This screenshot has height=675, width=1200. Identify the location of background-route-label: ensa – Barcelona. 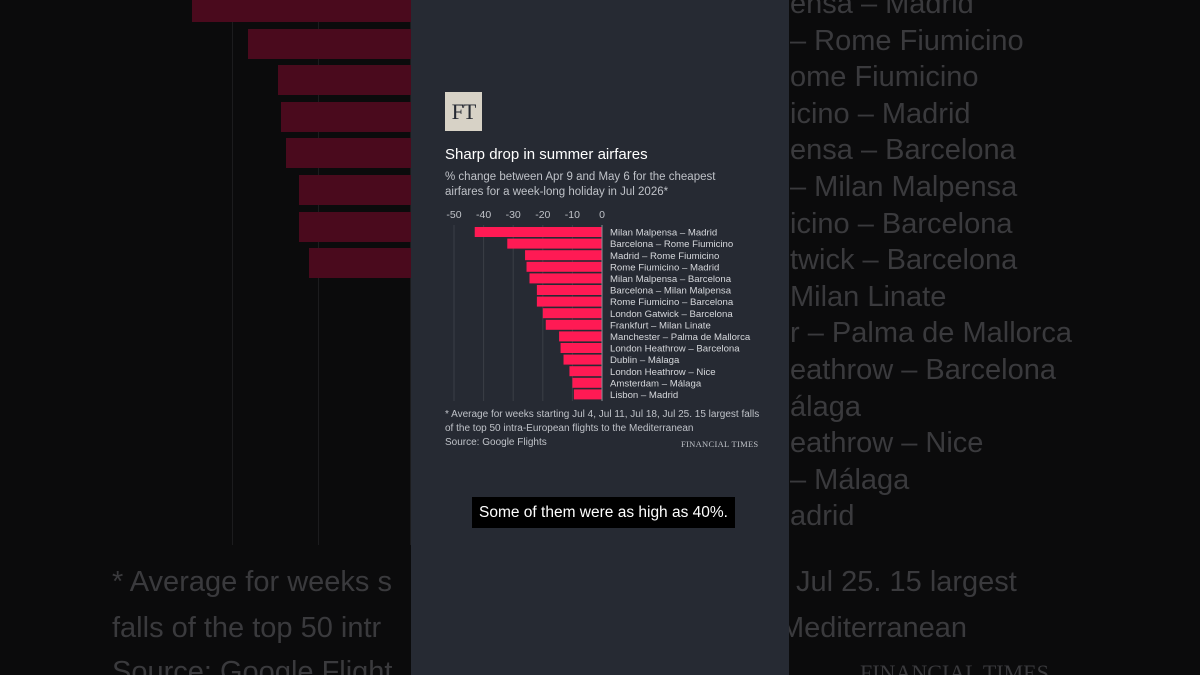
(903, 150).